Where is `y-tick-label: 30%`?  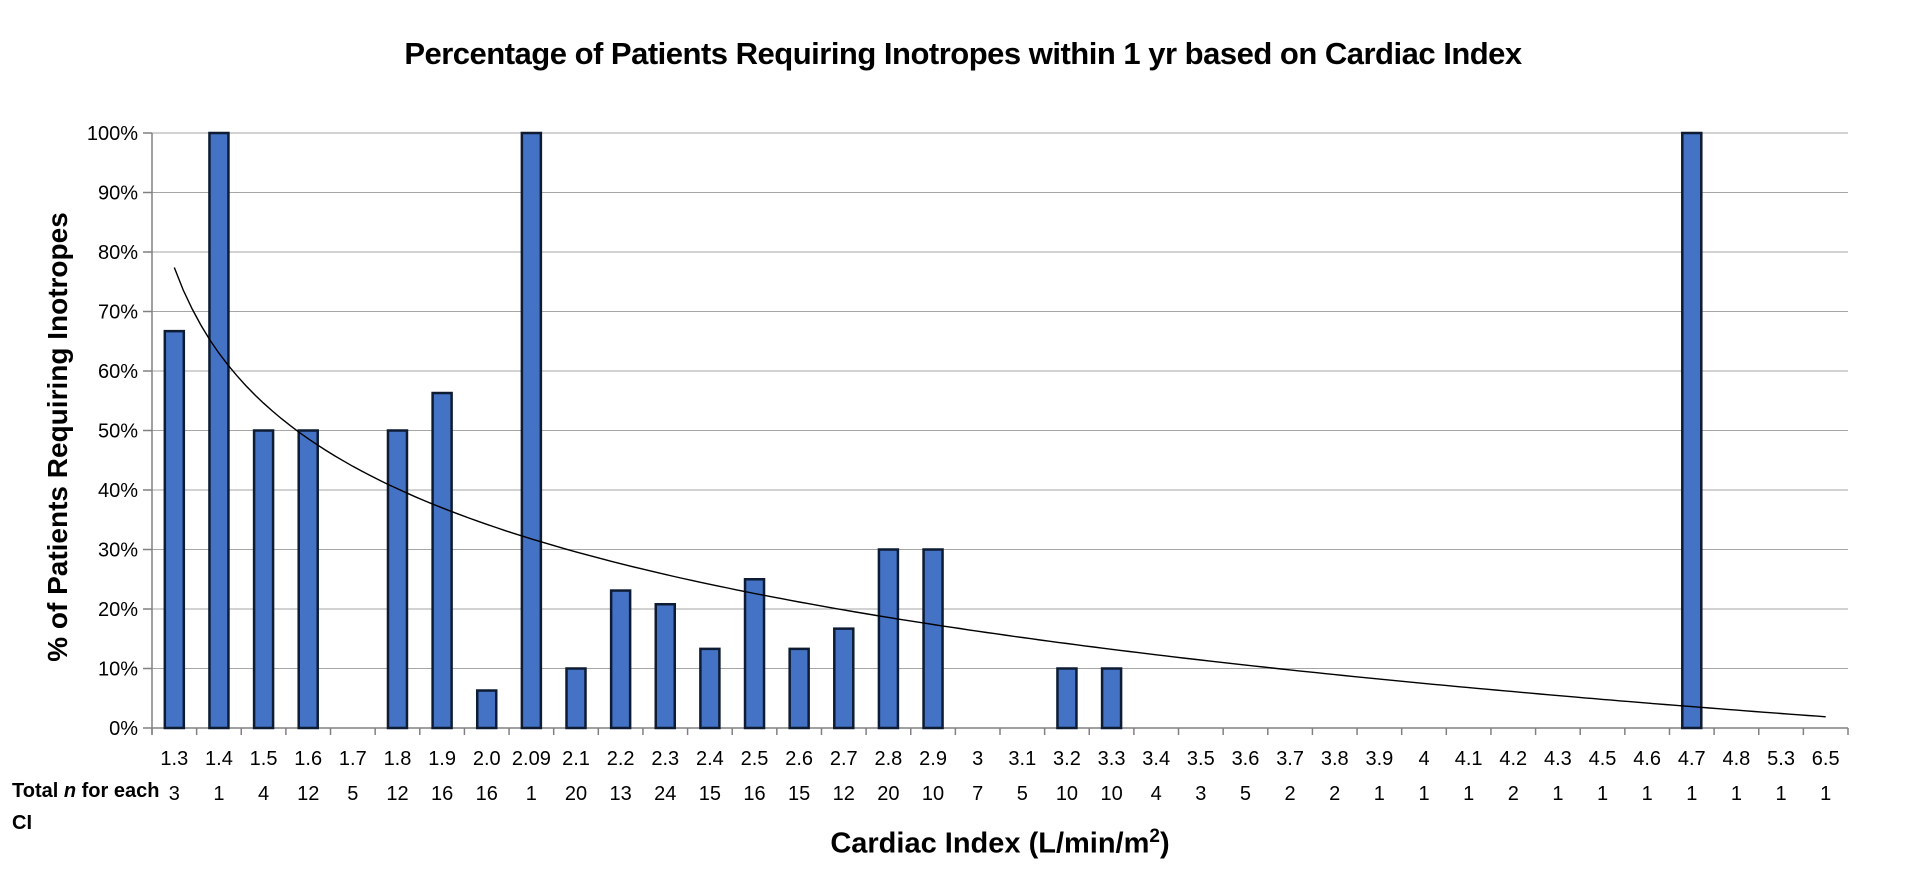
y-tick-label: 30% is located at coordinates (118, 551).